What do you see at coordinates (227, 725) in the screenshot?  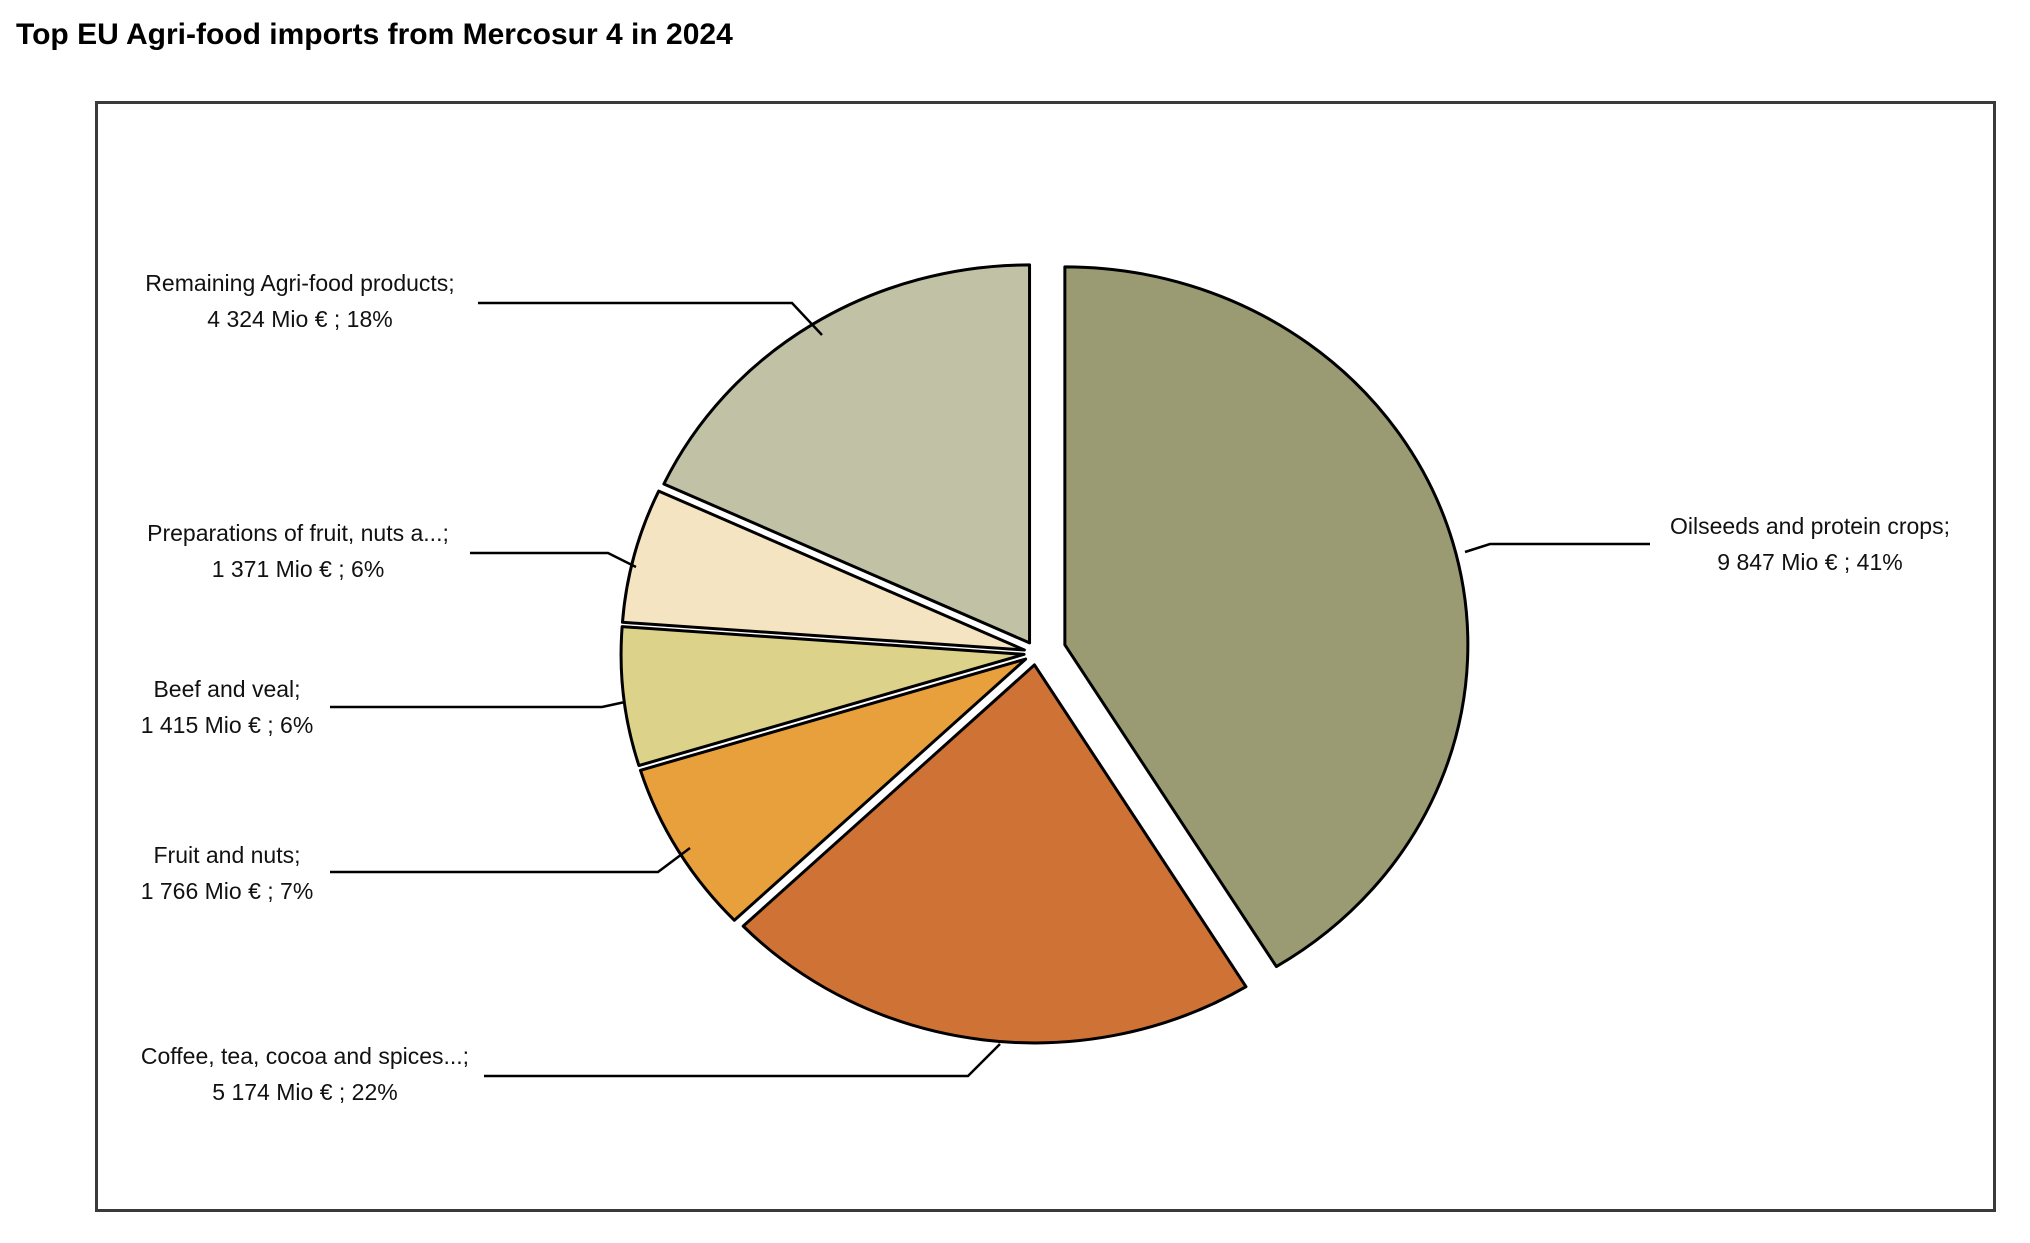 I see `slice-label-value-3: 1 415 Mio € ; 6%` at bounding box center [227, 725].